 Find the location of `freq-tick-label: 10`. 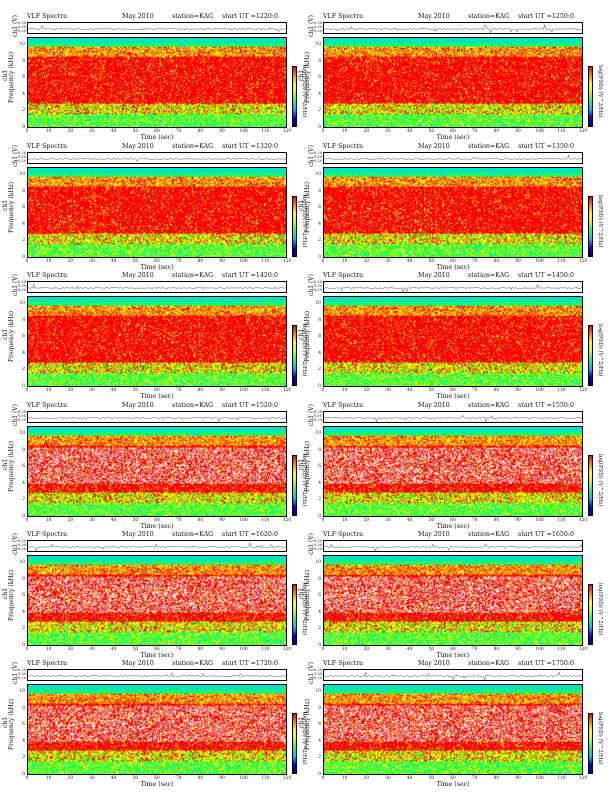

freq-tick-label: 10 is located at coordinates (22, 304).